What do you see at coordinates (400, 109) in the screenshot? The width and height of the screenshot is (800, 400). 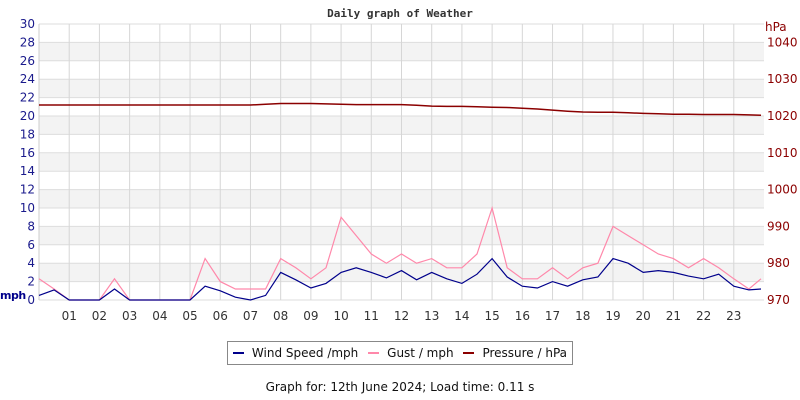 I see `series-line-pressure` at bounding box center [400, 109].